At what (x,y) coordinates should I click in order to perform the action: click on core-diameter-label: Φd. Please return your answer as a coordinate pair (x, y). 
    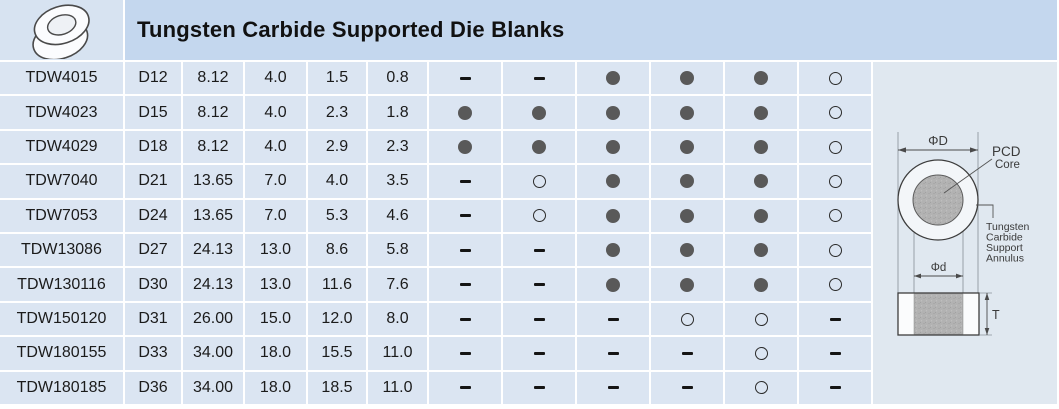
    Looking at the image, I should click on (939, 268).